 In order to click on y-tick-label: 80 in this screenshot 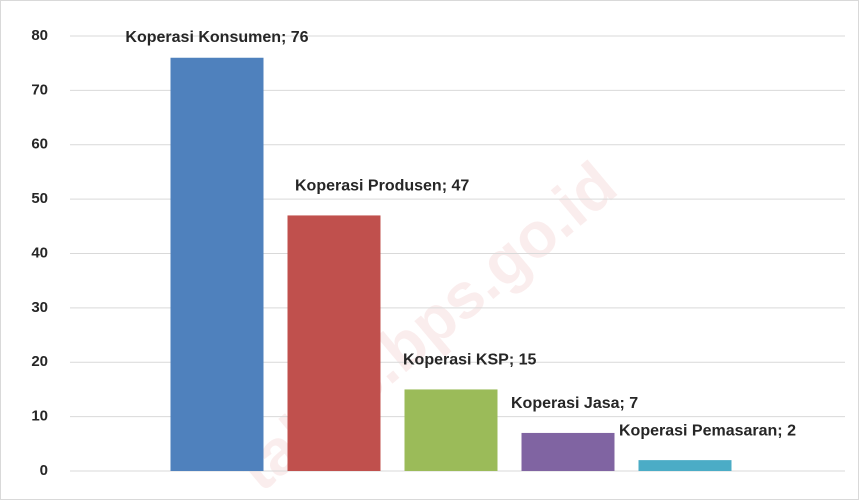, I will do `click(39, 35)`.